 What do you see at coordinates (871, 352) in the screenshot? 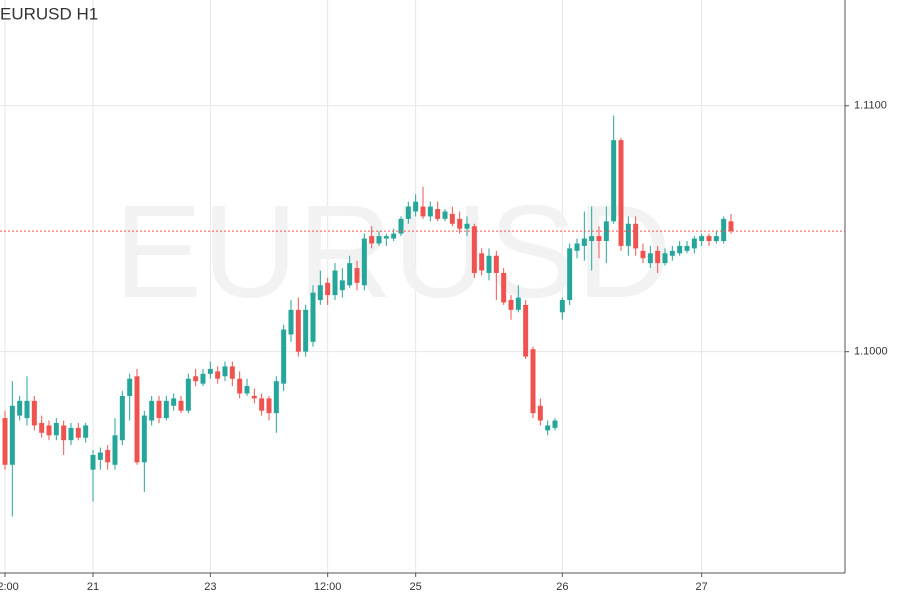
I see `y-tick-label: 1.1000` at bounding box center [871, 352].